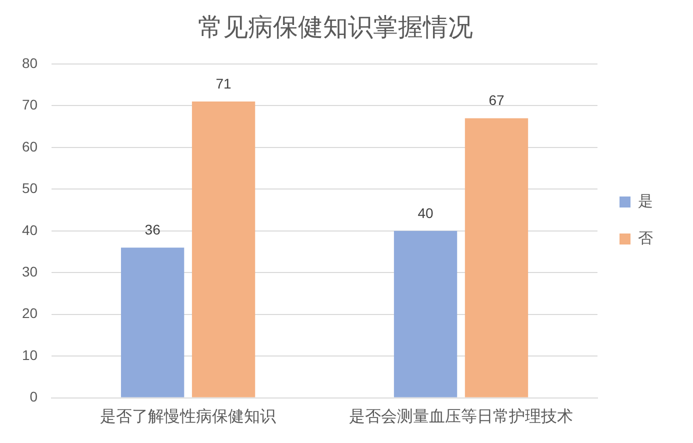 The height and width of the screenshot is (443, 693). What do you see at coordinates (34, 396) in the screenshot?
I see `y-tick-label: 0` at bounding box center [34, 396].